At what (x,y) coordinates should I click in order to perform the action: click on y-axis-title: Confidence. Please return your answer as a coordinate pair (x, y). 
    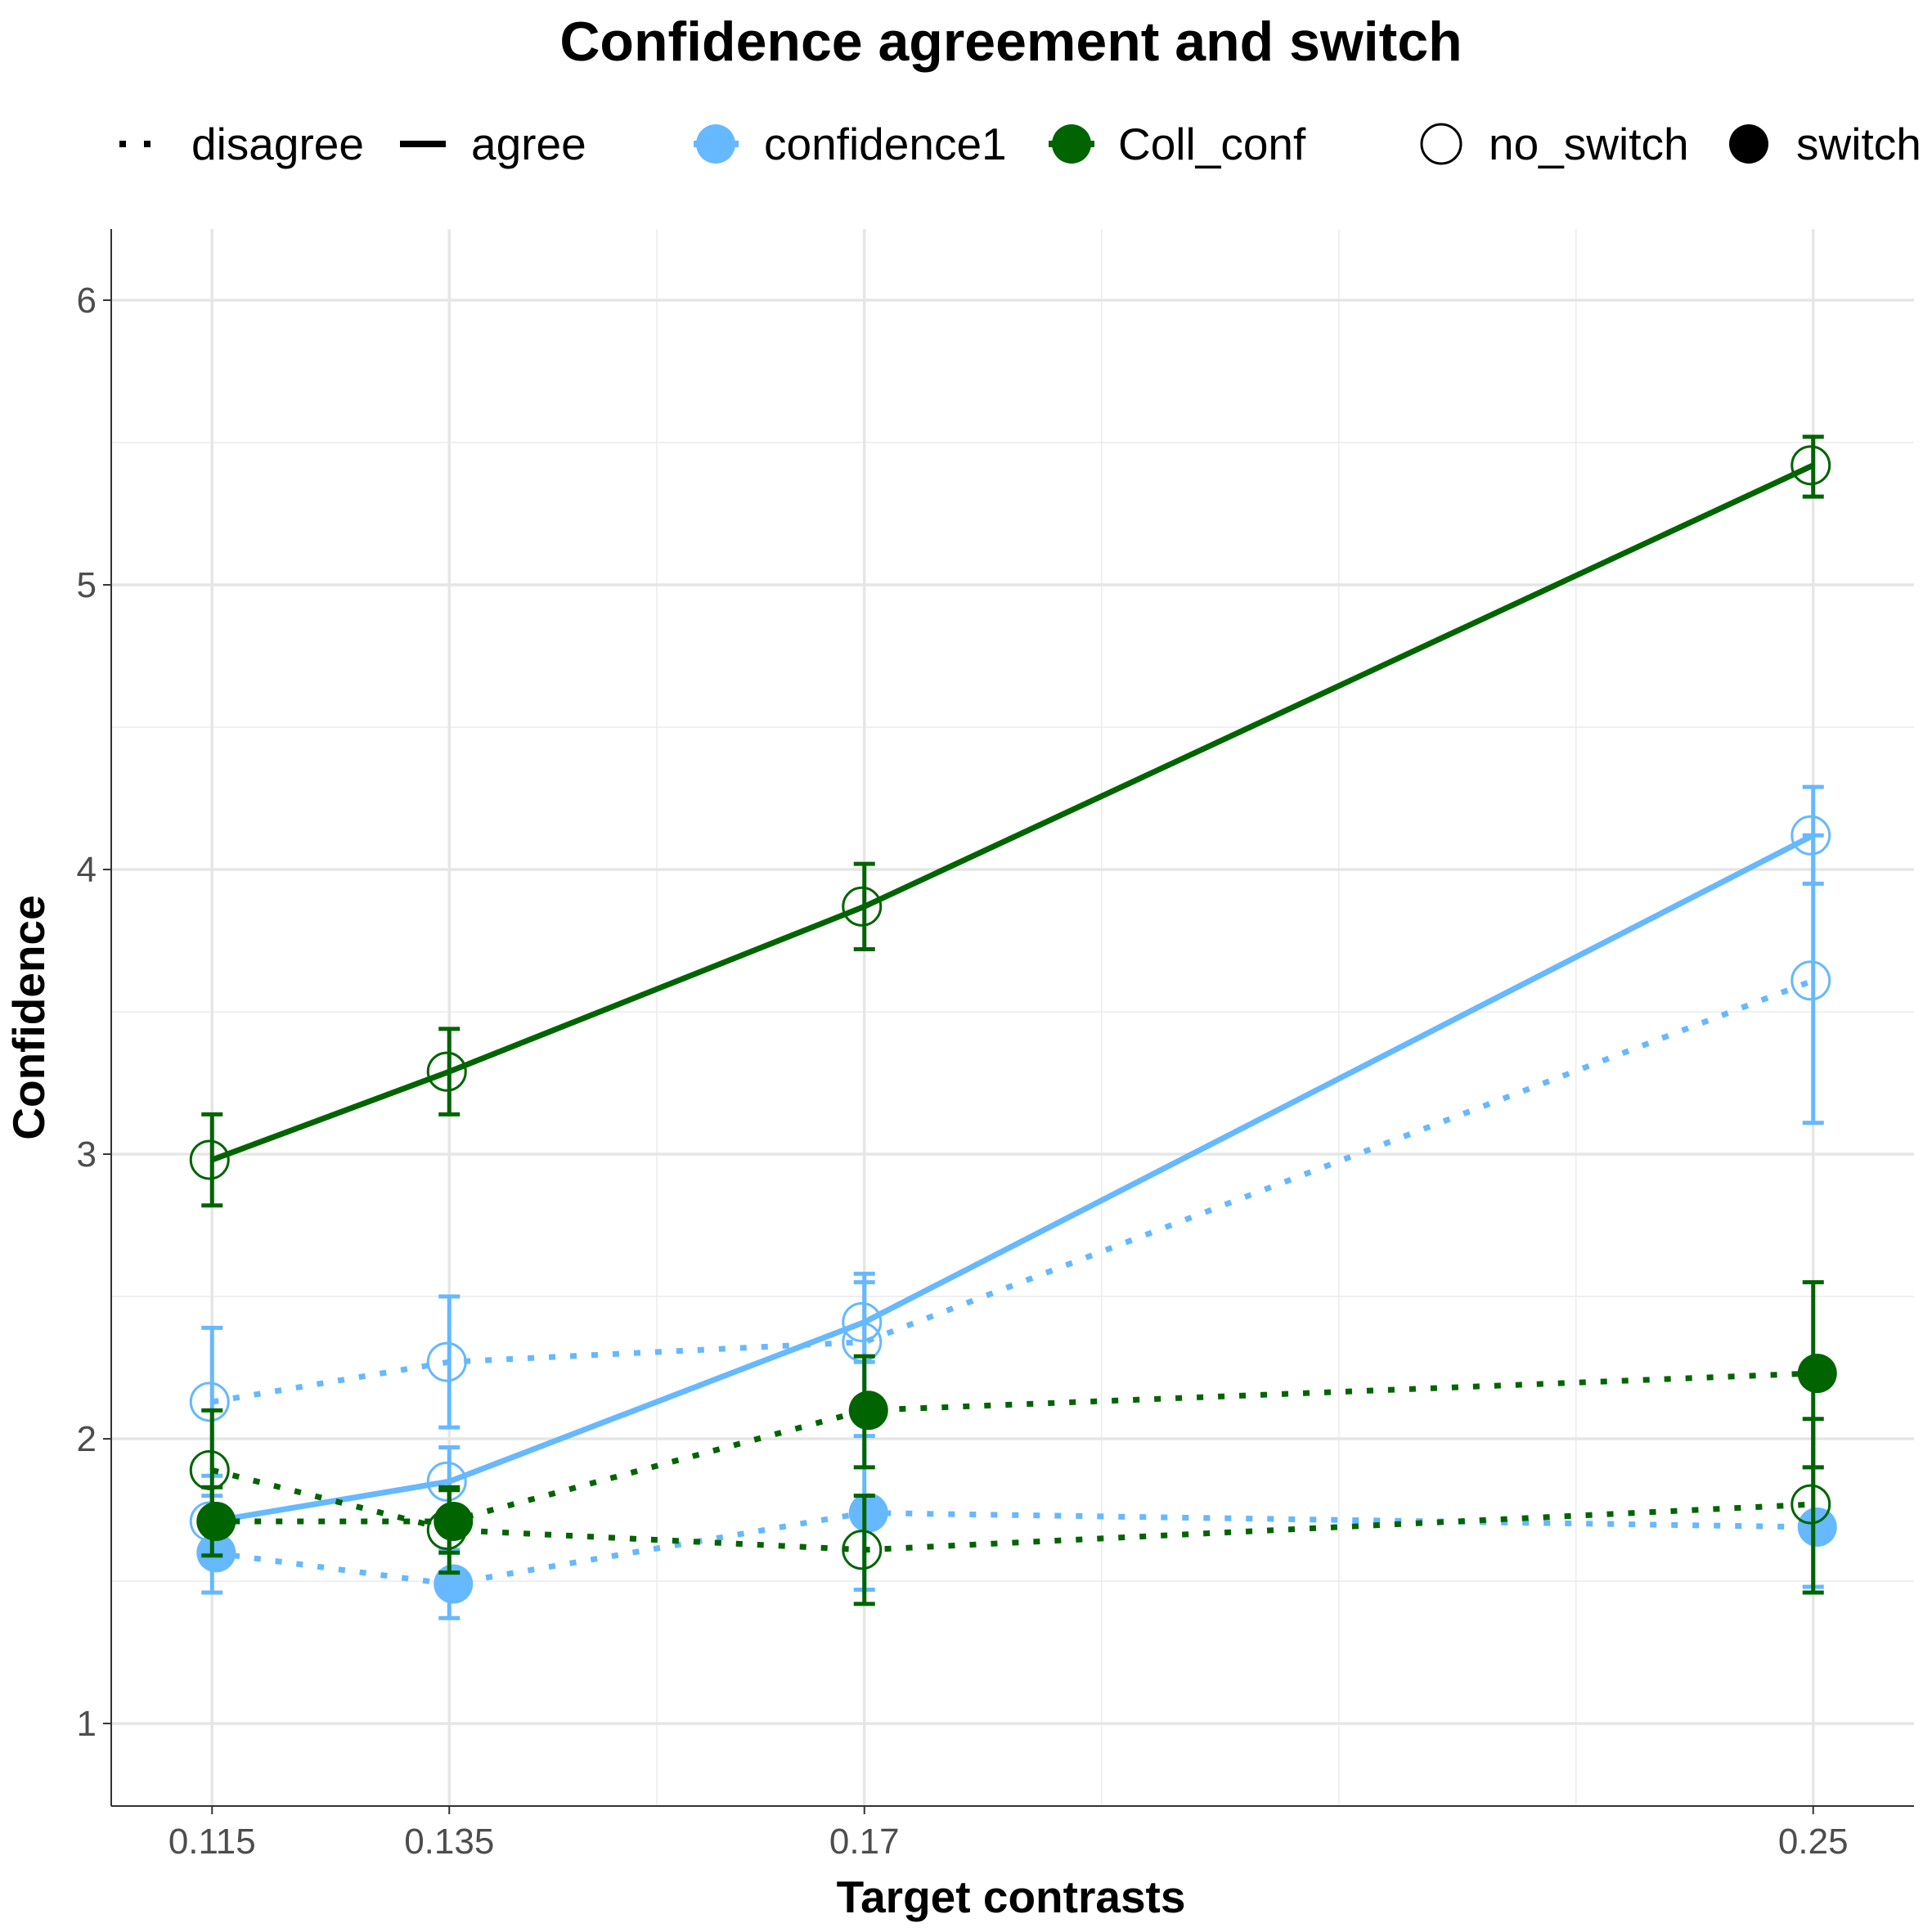
    Looking at the image, I should click on (29, 1017).